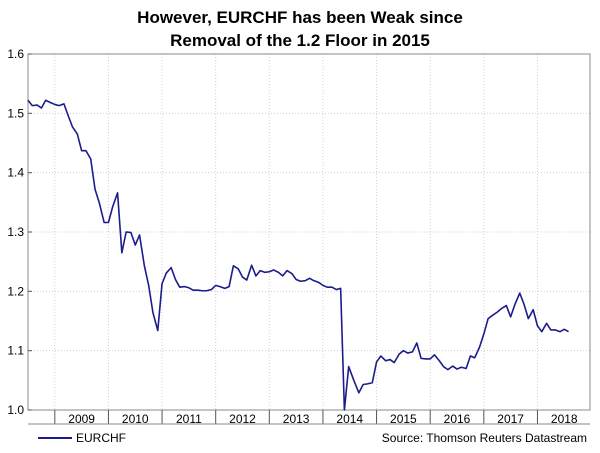  Describe the element at coordinates (349, 419) in the screenshot. I see `x-tick-label: 2014` at that location.